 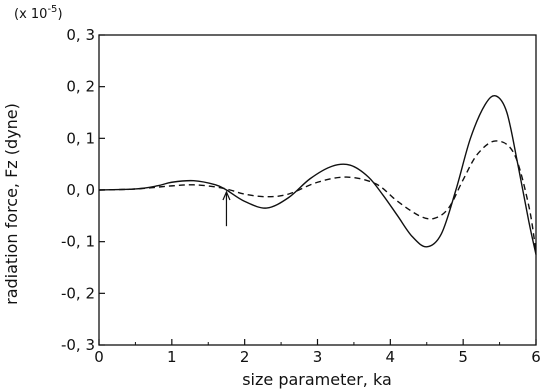 What do you see at coordinates (536, 357) in the screenshot?
I see `x-tick-label: 6` at bounding box center [536, 357].